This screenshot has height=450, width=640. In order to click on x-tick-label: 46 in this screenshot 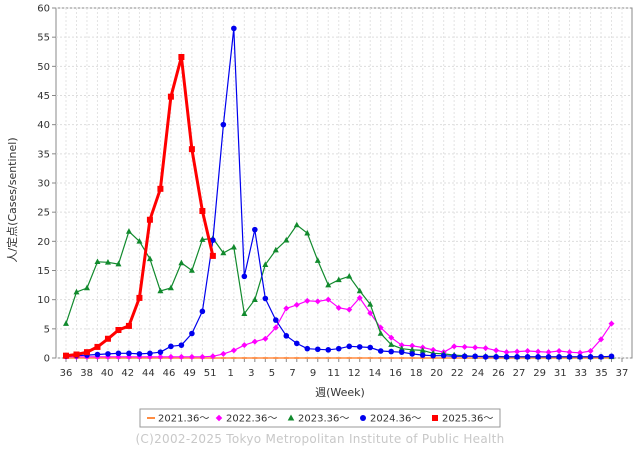, I will do `click(169, 373)`.